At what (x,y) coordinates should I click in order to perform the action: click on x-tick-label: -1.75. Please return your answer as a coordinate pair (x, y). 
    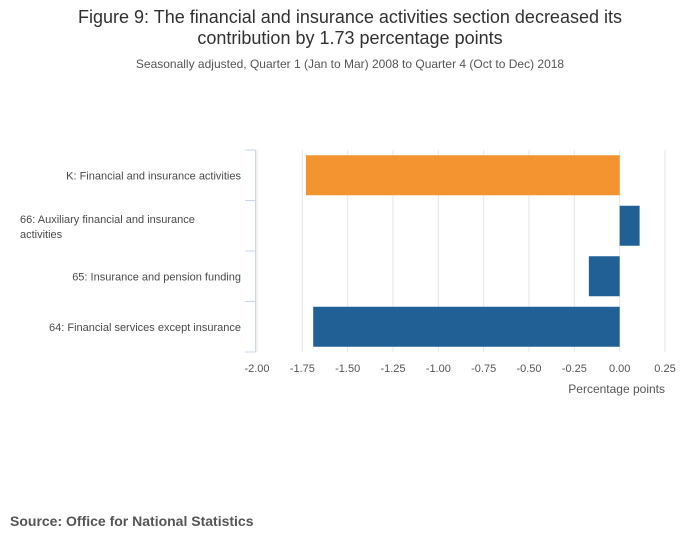
    Looking at the image, I should click on (302, 369).